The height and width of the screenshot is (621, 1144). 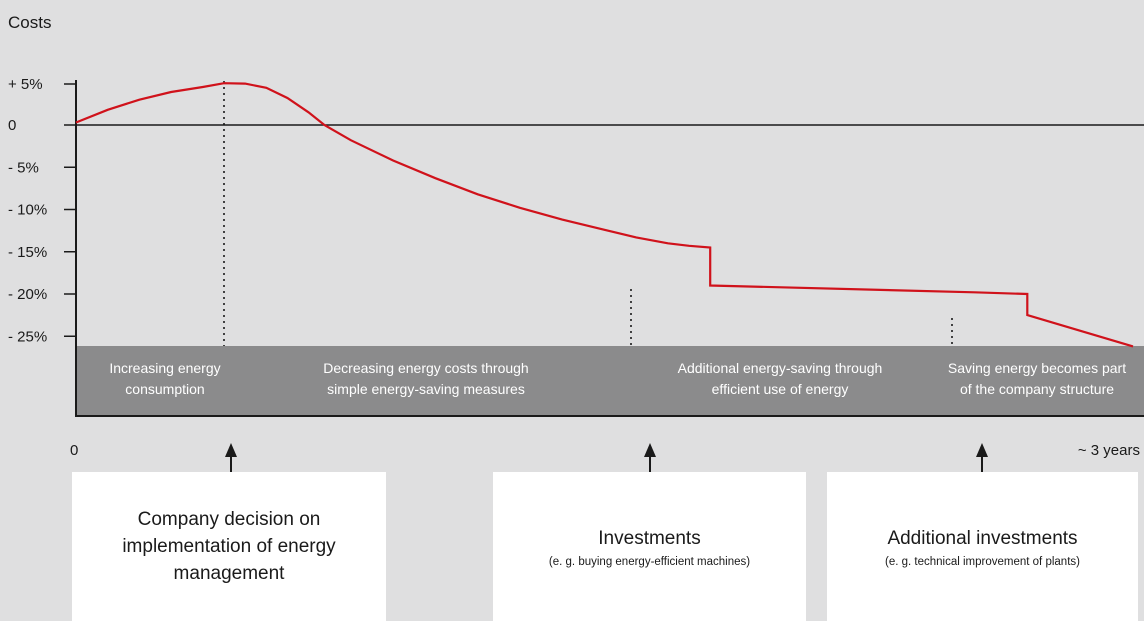 What do you see at coordinates (1109, 450) in the screenshot?
I see `x-end-label: ~ 3 years` at bounding box center [1109, 450].